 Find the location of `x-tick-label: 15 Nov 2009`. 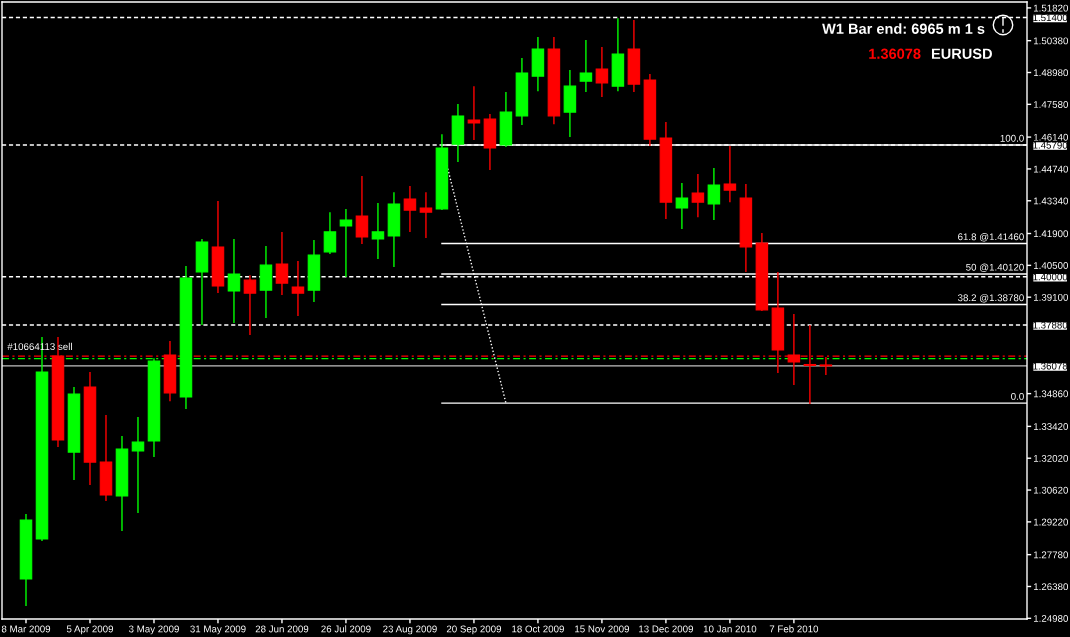

x-tick-label: 15 Nov 2009 is located at coordinates (602, 629).